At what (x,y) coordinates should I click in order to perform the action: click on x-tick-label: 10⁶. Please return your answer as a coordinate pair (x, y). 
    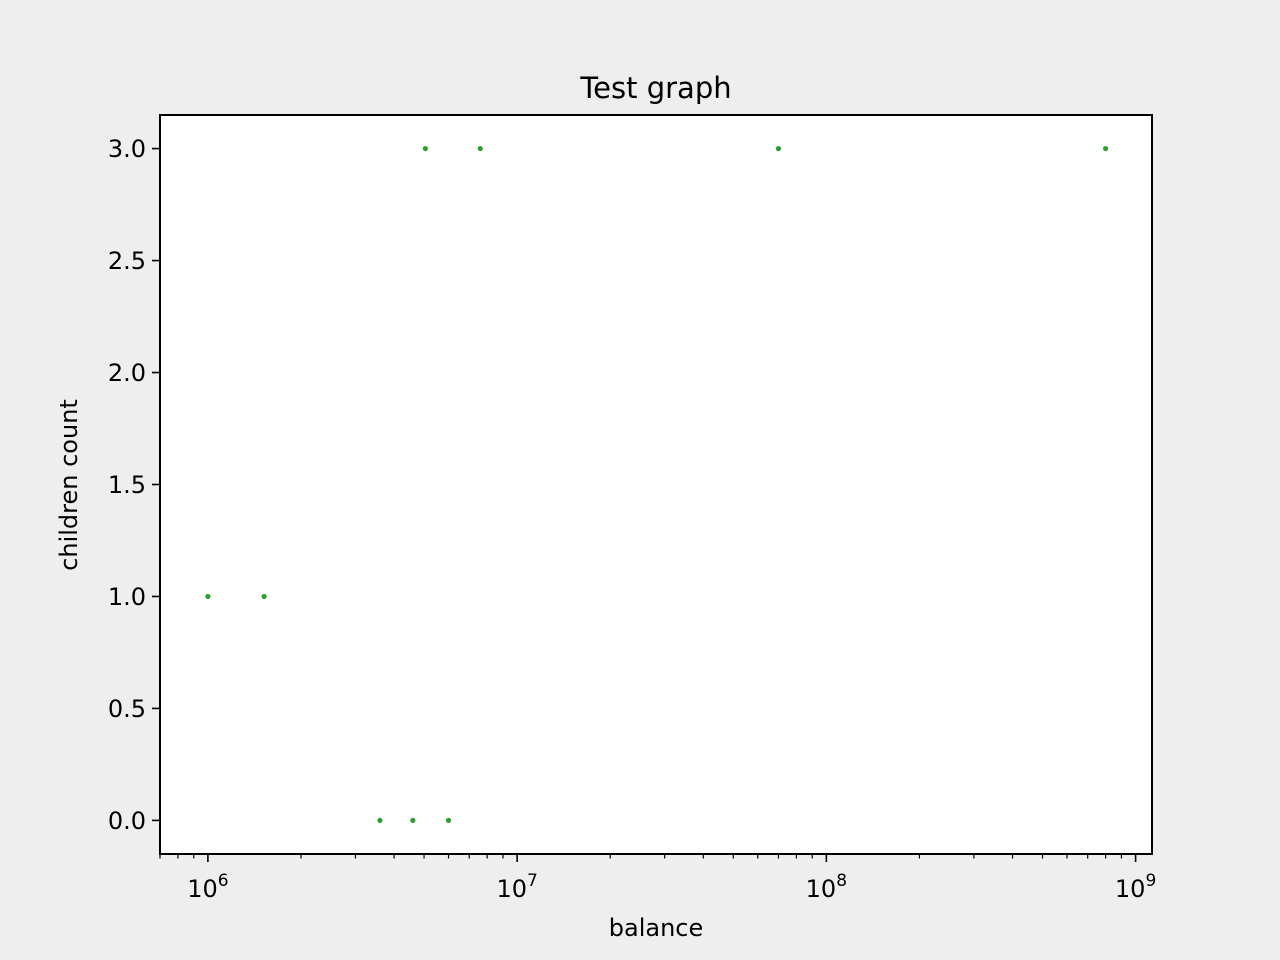
    Looking at the image, I should click on (207, 887).